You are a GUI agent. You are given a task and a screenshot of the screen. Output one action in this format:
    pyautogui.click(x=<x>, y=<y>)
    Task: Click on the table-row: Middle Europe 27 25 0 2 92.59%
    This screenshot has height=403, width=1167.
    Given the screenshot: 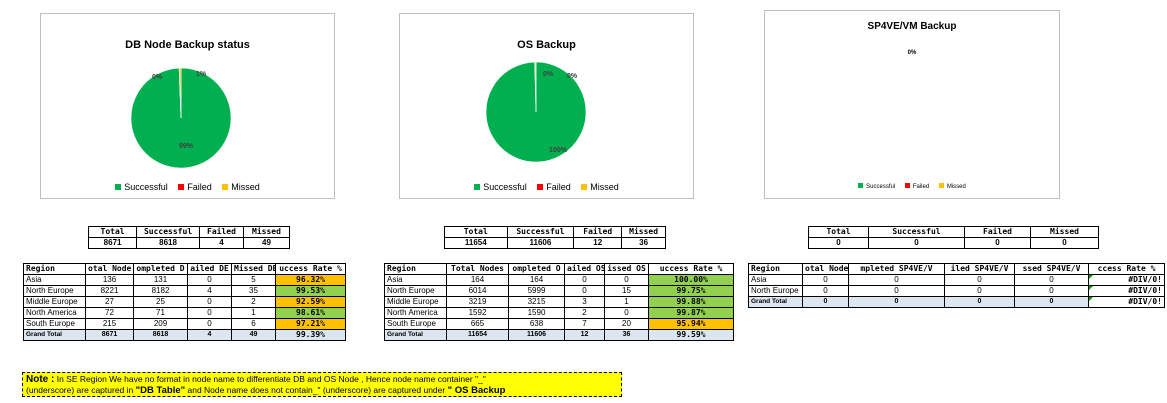 What is the action you would take?
    pyautogui.click(x=184, y=302)
    